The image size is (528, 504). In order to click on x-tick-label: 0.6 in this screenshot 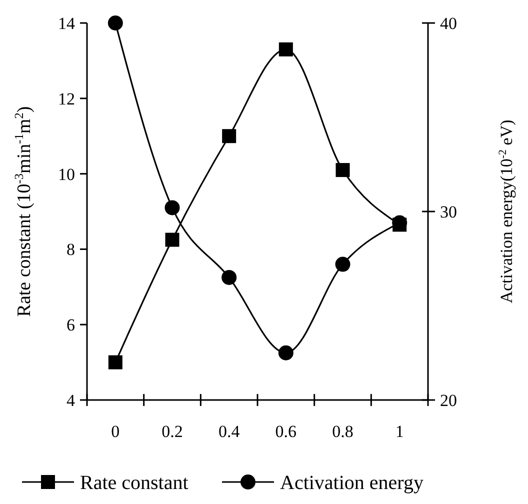, I will do `click(286, 431)`.